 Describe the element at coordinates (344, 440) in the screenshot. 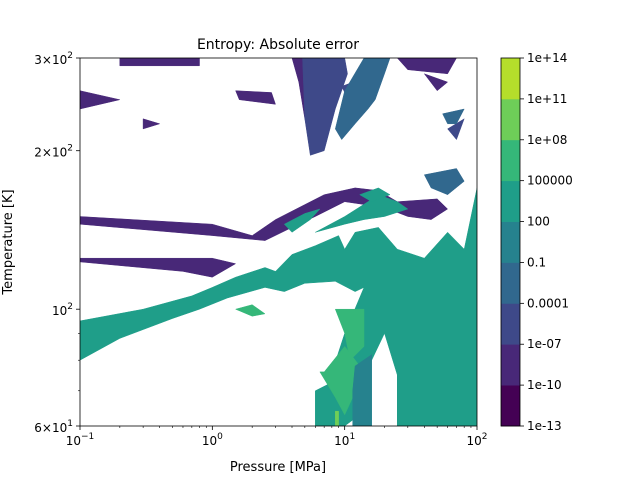

I see `x-tick-label-2: 10¹` at that location.